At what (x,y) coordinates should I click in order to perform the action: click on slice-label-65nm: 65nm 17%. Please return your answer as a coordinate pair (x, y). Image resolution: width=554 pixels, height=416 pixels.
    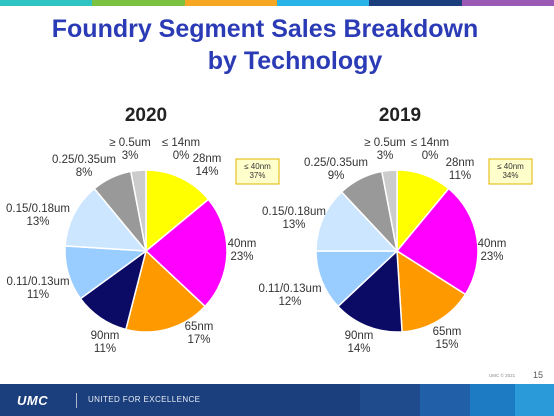
    Looking at the image, I should click on (199, 333).